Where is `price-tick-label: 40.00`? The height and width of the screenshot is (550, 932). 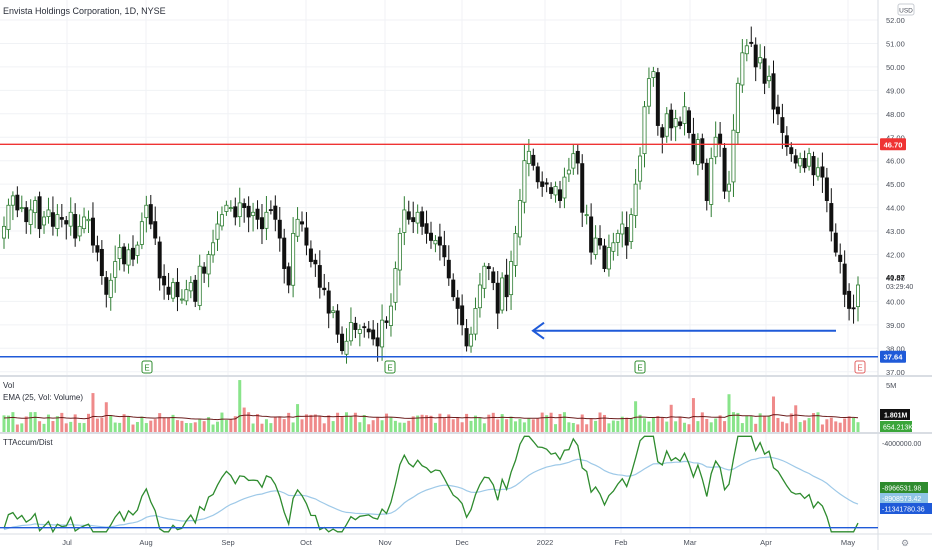 price-tick-label: 40.00 is located at coordinates (895, 301).